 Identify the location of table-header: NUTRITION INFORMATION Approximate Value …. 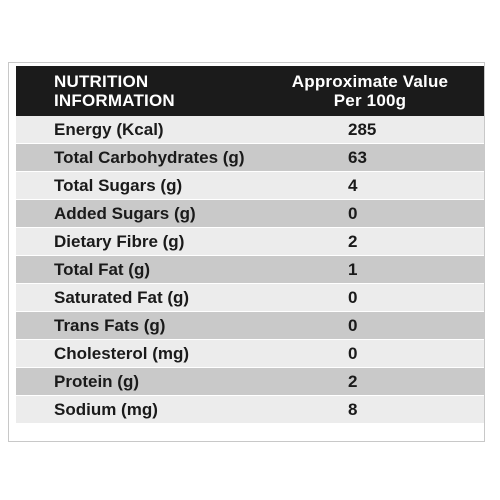
(250, 91).